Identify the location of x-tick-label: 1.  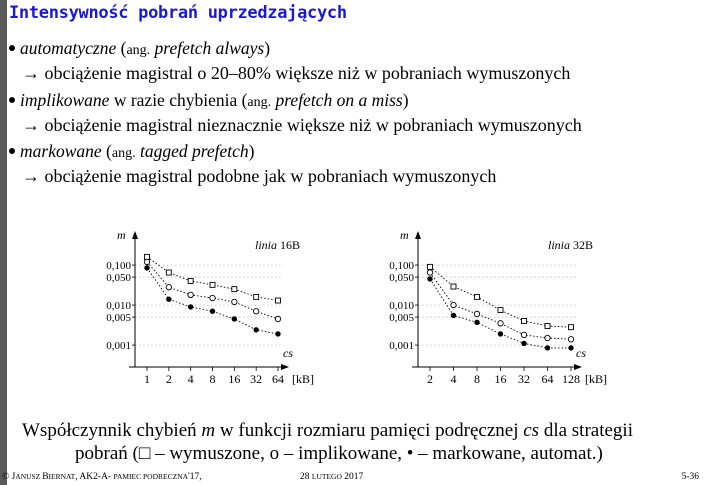
(147, 379).